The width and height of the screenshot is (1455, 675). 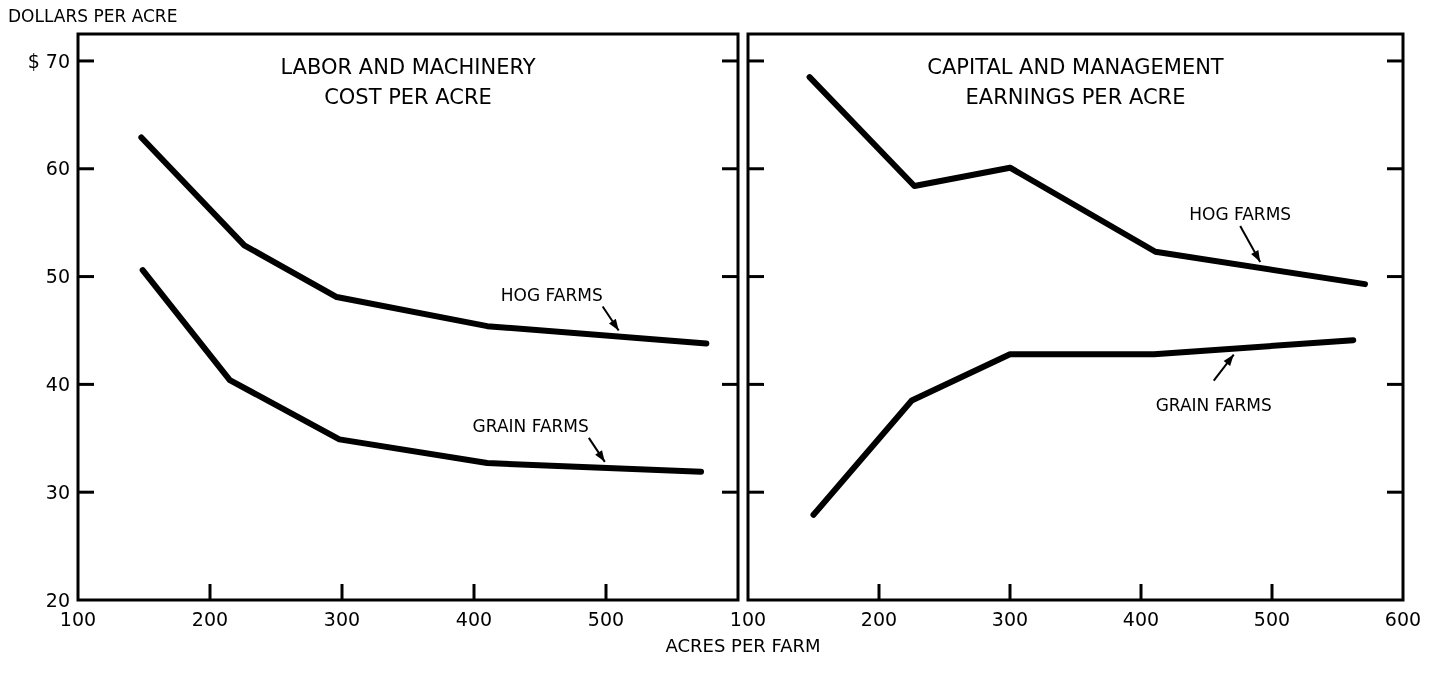 I want to click on text: LABOR AND MACHINERY COST PER ACRE, so click(x=408, y=82).